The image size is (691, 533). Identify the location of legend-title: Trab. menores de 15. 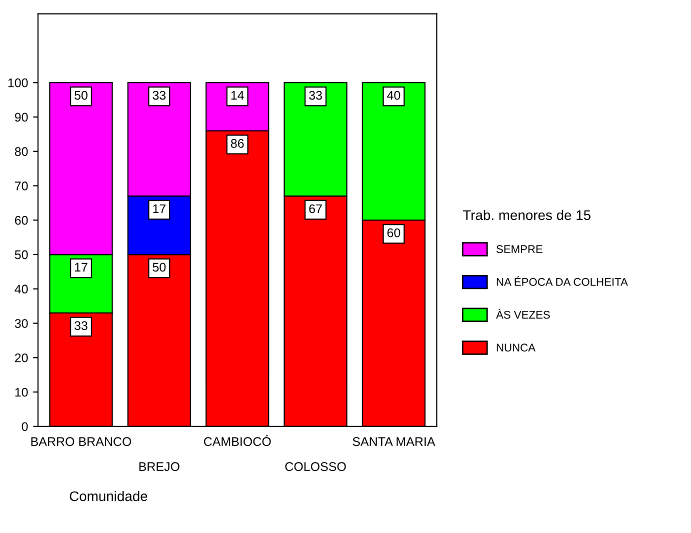
(526, 215).